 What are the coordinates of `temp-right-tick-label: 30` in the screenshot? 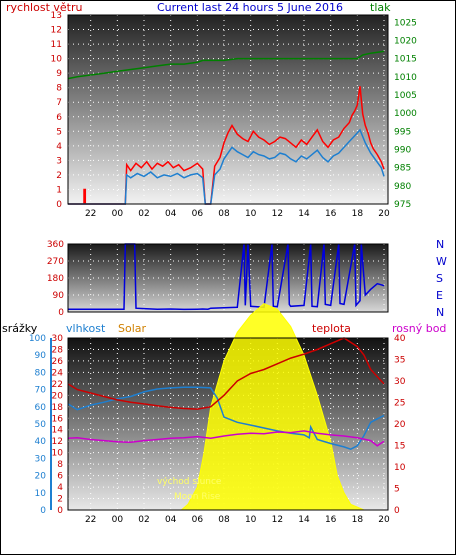 It's located at (400, 382).